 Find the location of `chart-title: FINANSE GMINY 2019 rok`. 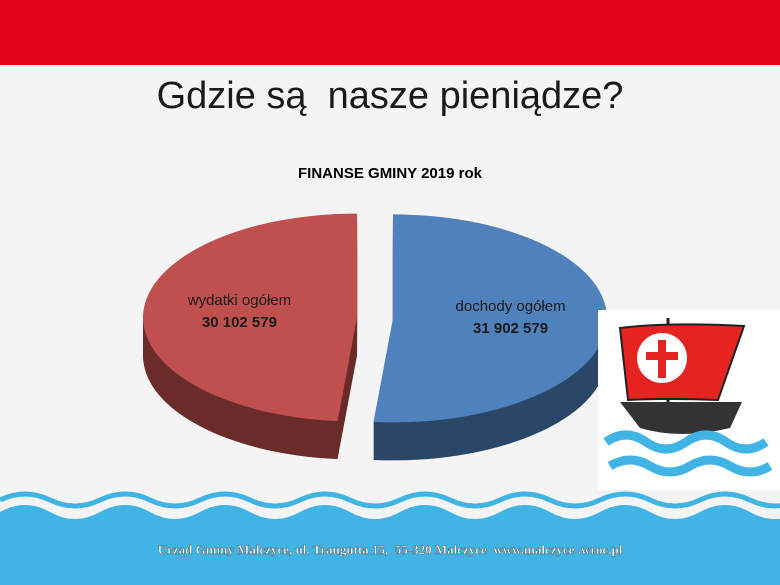

chart-title: FINANSE GMINY 2019 rok is located at coordinates (390, 173).